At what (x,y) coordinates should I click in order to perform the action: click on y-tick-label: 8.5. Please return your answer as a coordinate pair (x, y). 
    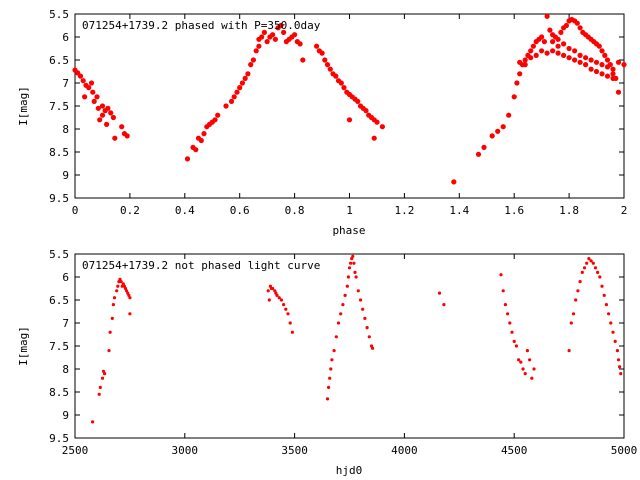
    Looking at the image, I should click on (59, 152).